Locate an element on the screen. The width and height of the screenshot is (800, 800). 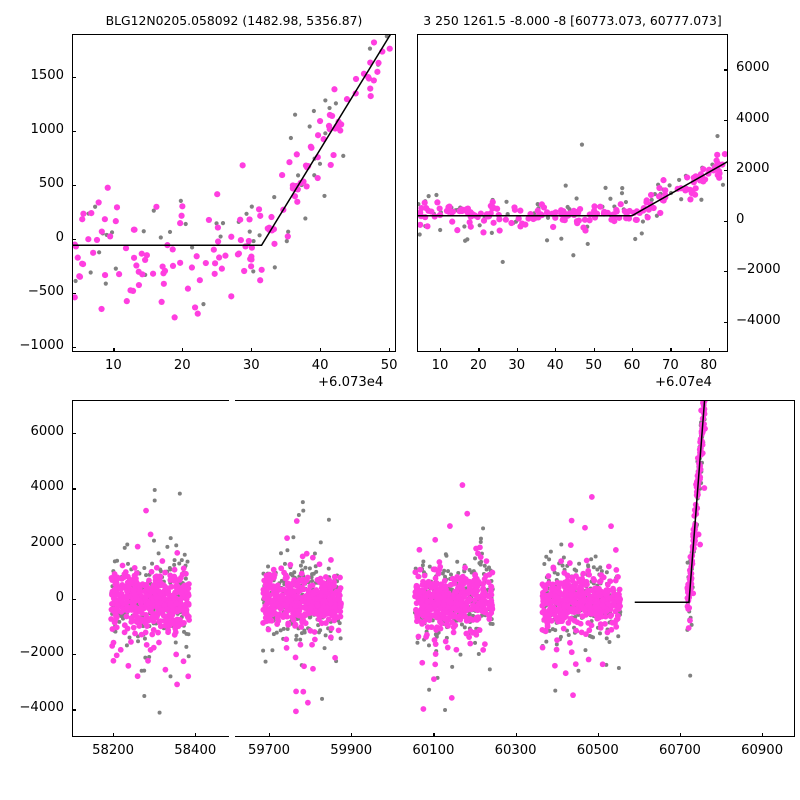
y-tick-label: 1500 is located at coordinates (47, 76).